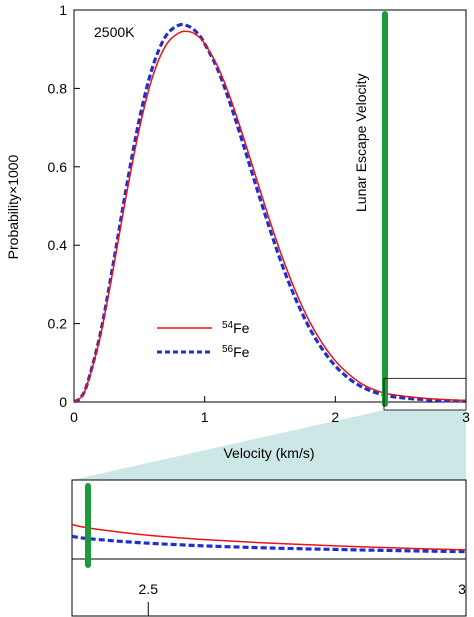 The height and width of the screenshot is (617, 474). Describe the element at coordinates (228, 325) in the screenshot. I see `legend-sup-54fe: 54` at that location.